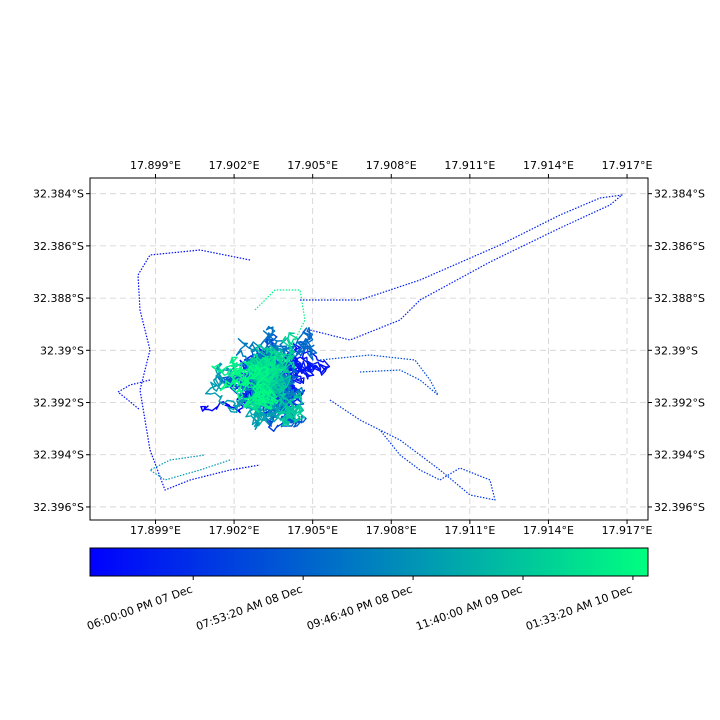  Describe the element at coordinates (676, 350) in the screenshot. I see `y-tick-label-right: 32.39°S` at that location.